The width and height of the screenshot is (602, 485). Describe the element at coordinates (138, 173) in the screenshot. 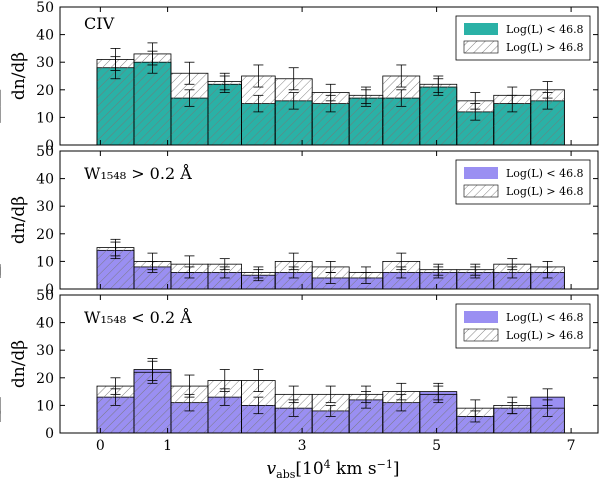

I see `panel-label: W₁₅₄₈ > 0.2 Å` at that location.